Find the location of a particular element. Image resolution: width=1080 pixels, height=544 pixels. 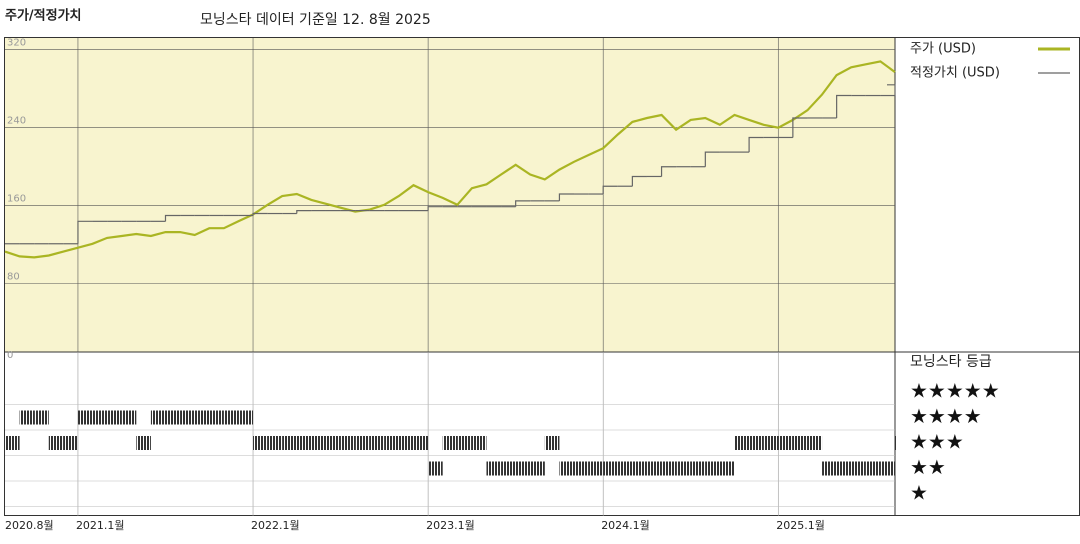

y-tick-label: 320 is located at coordinates (16, 43).